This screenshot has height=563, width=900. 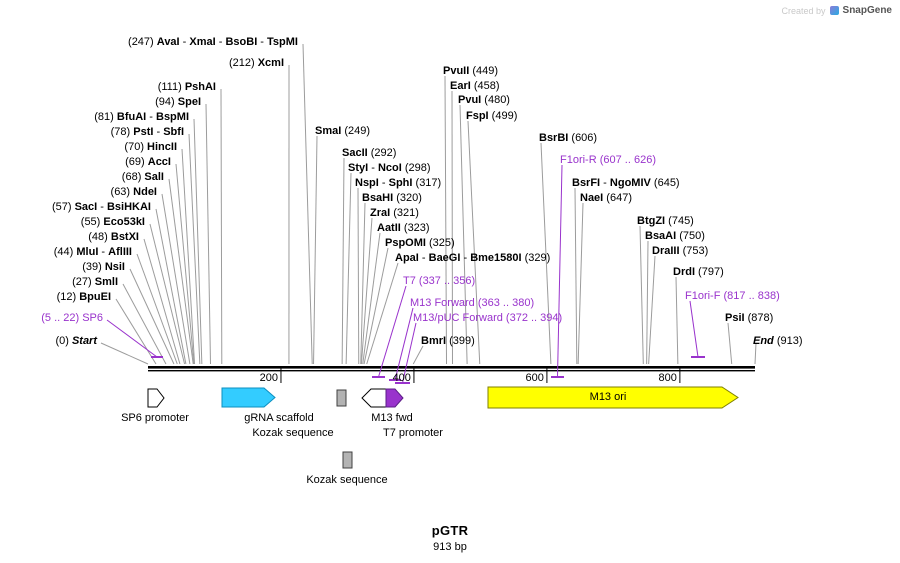 What do you see at coordinates (369, 153) in the screenshot?
I see `enzyme-site-label: SacII (292)` at bounding box center [369, 153].